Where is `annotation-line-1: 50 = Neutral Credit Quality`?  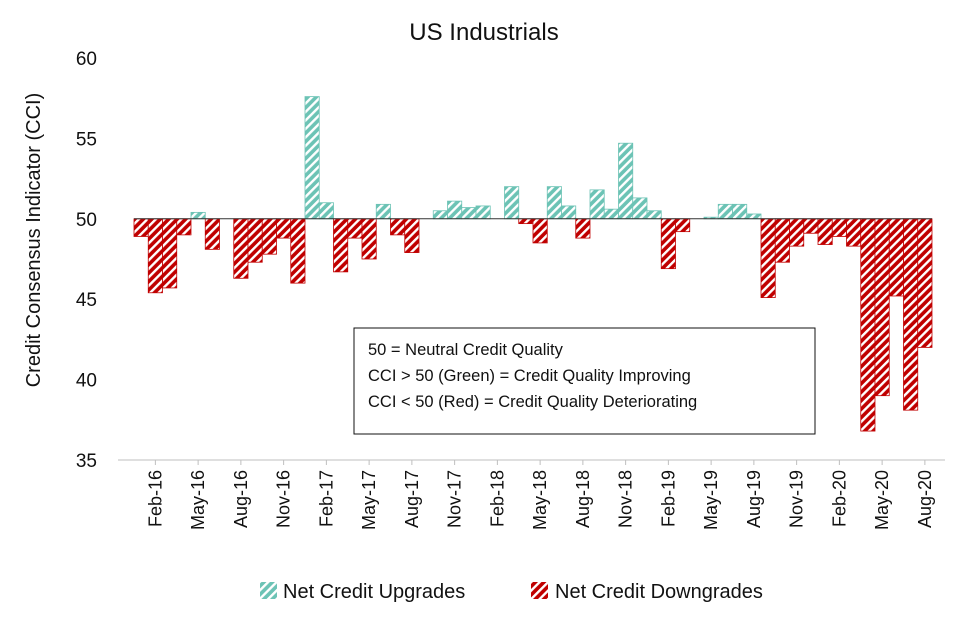 annotation-line-1: 50 = Neutral Credit Quality is located at coordinates (466, 350).